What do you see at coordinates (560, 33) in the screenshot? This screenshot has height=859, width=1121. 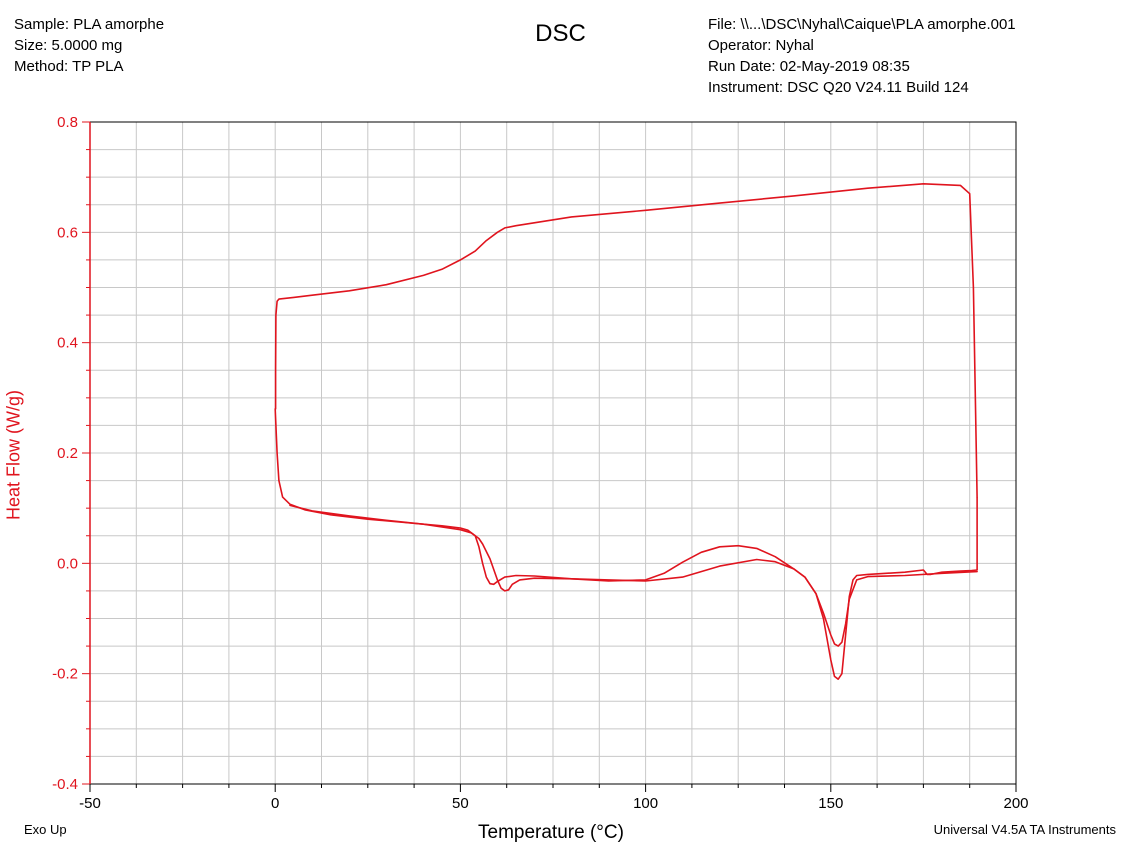 I see `chart-title: DSC` at bounding box center [560, 33].